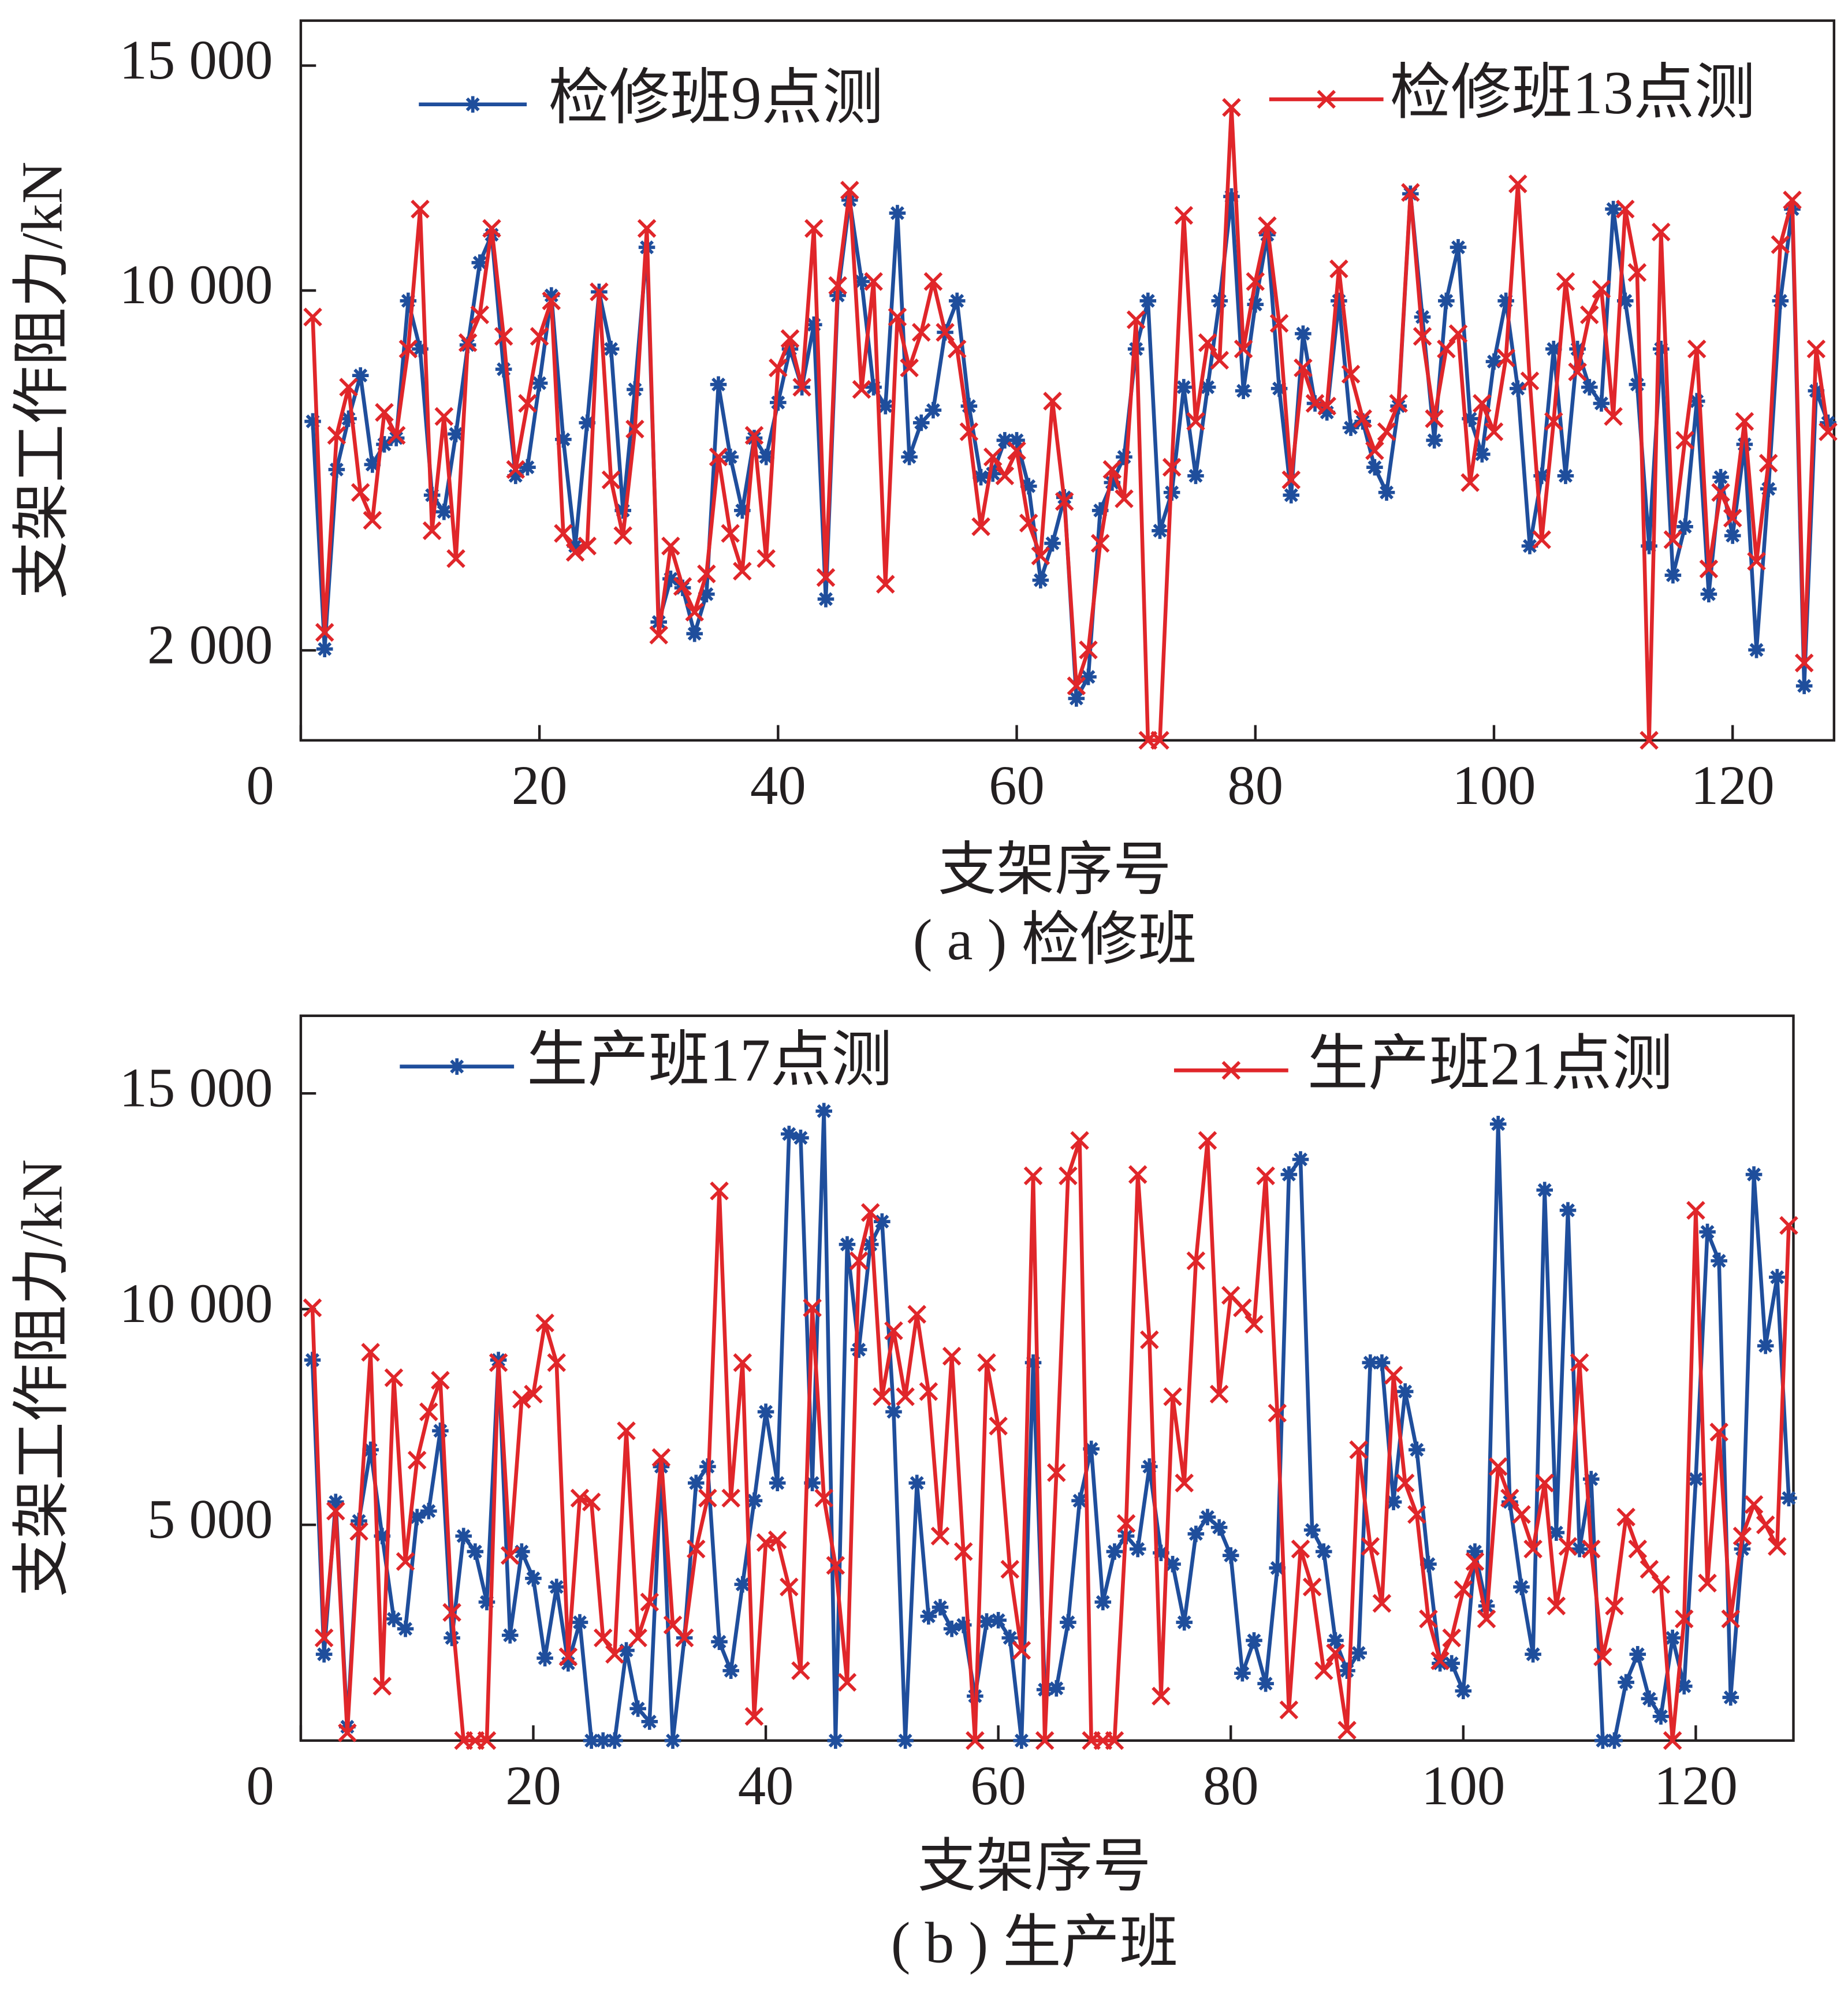  What do you see at coordinates (1463, 1785) in the screenshot?
I see `x-tick-label: 100` at bounding box center [1463, 1785].